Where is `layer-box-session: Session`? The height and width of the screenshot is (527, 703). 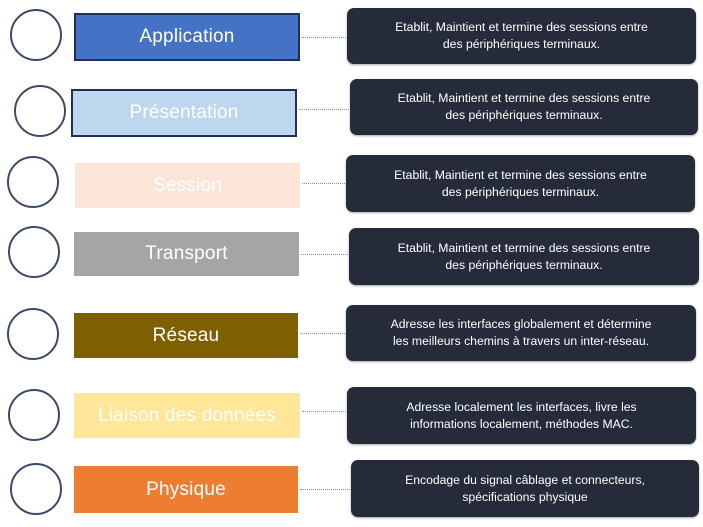
layer-box-session: Session is located at coordinates (187, 185).